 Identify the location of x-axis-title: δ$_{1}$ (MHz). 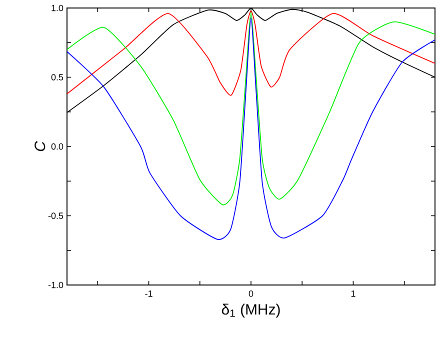
(251, 311).